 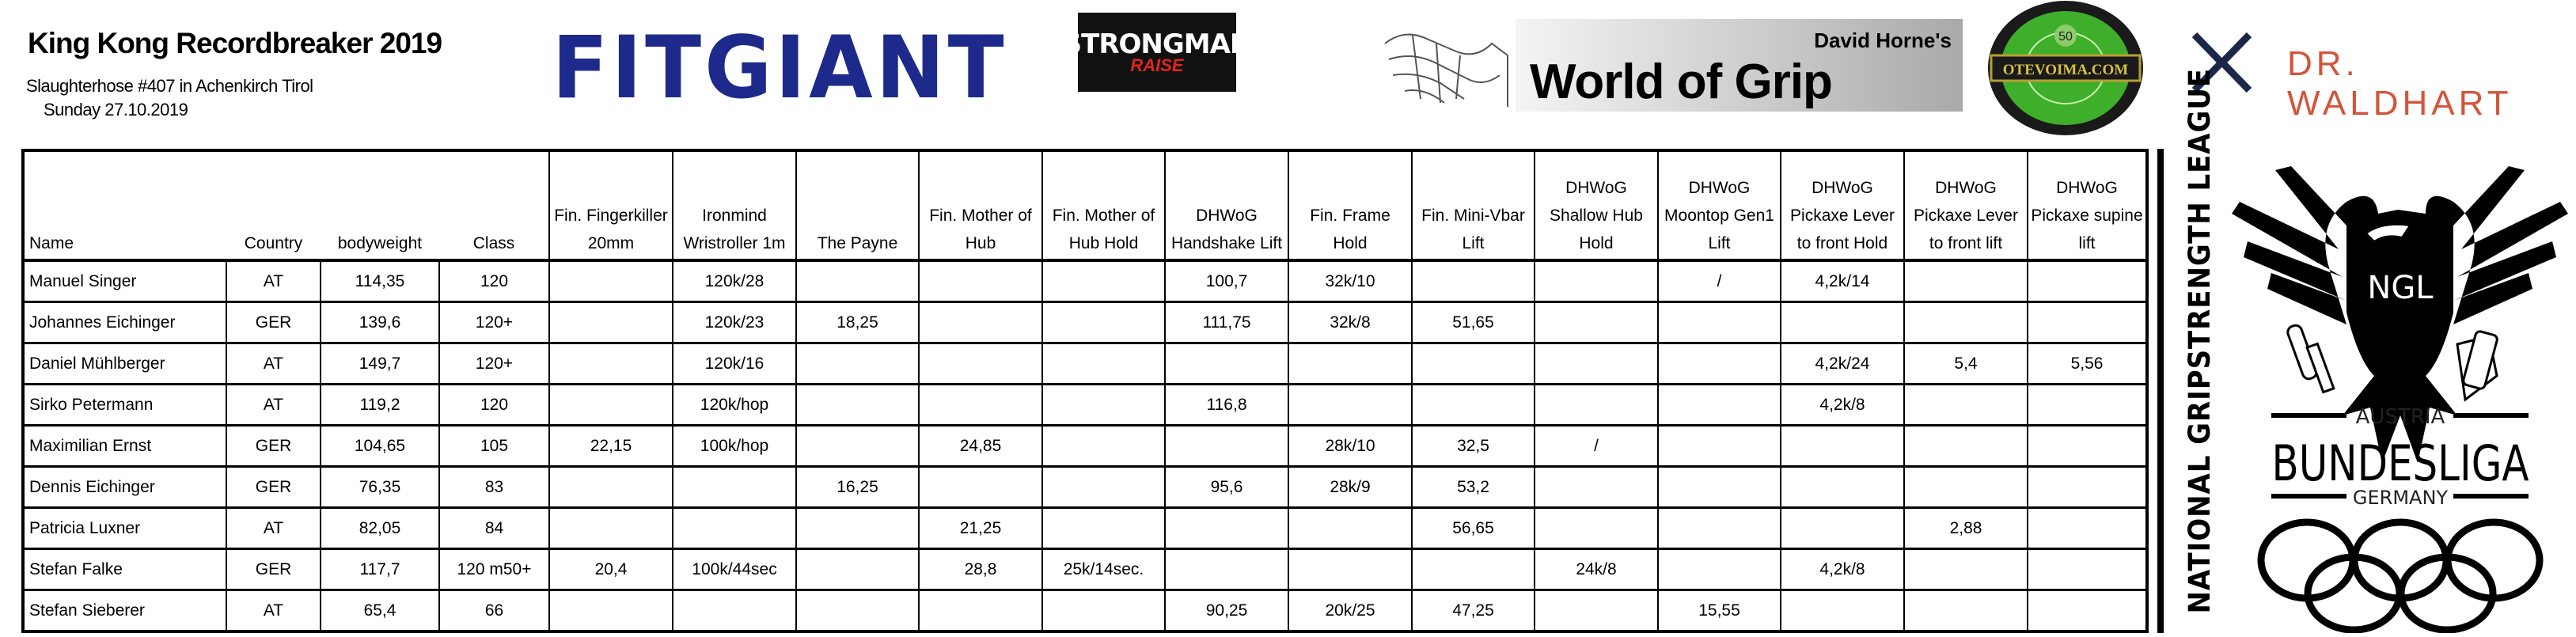 What do you see at coordinates (494, 528) in the screenshot?
I see `table-cell: 84` at bounding box center [494, 528].